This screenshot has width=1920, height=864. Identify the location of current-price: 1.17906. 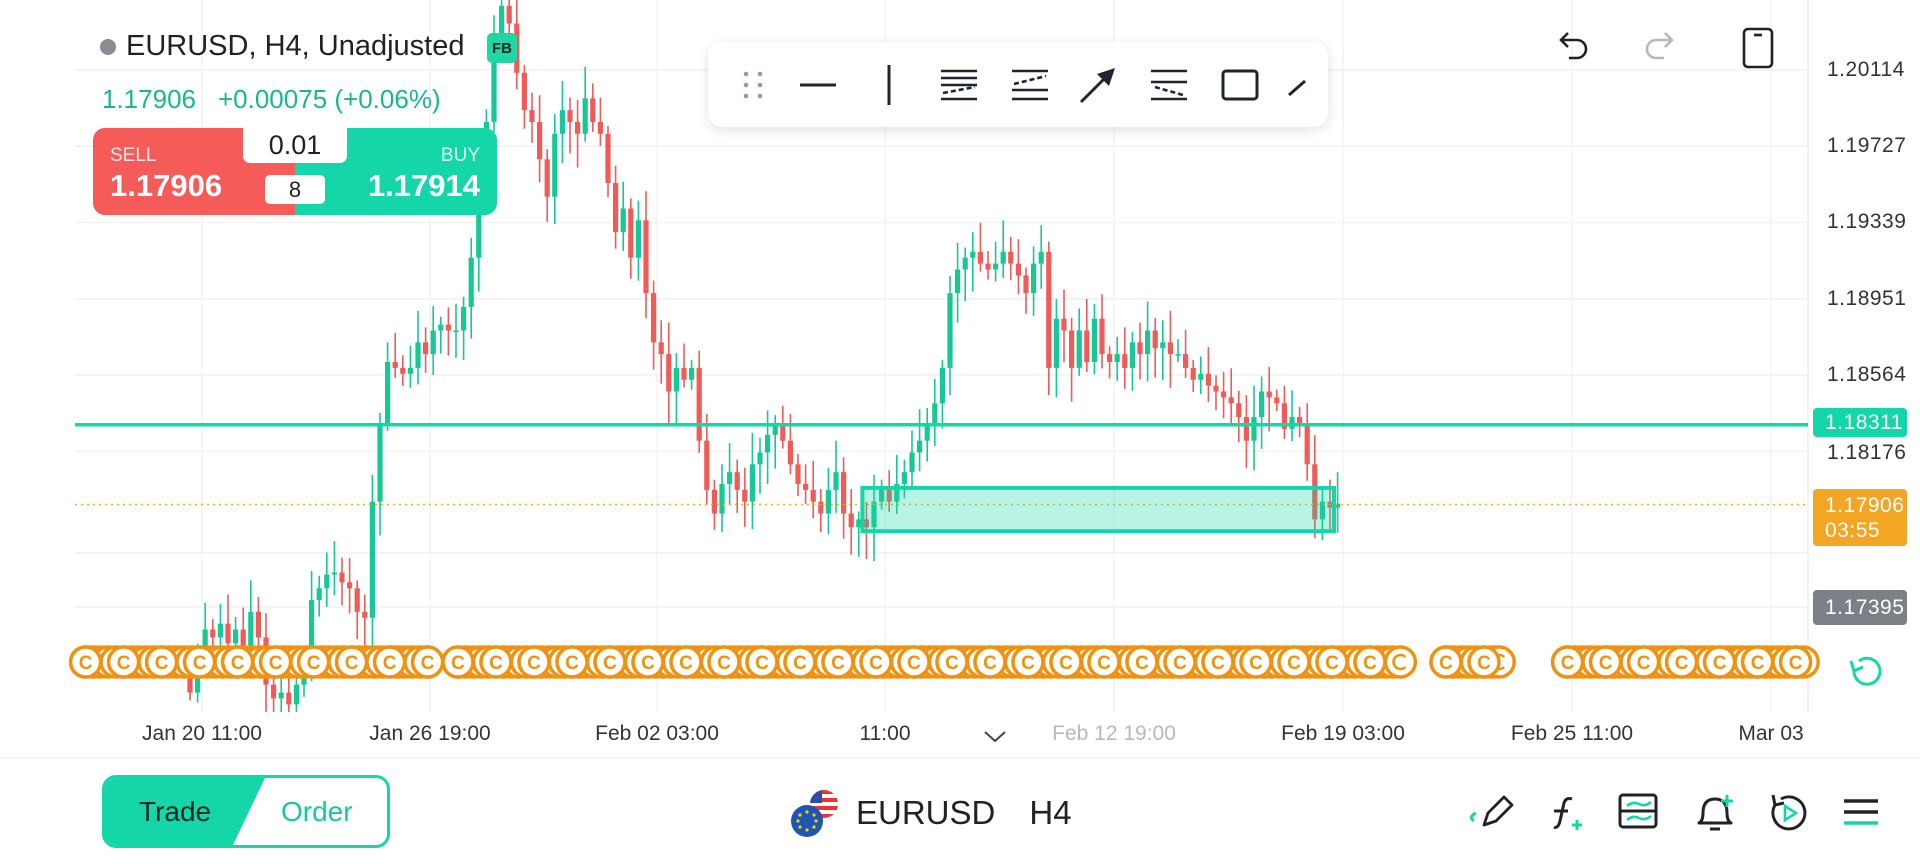
(1865, 505).